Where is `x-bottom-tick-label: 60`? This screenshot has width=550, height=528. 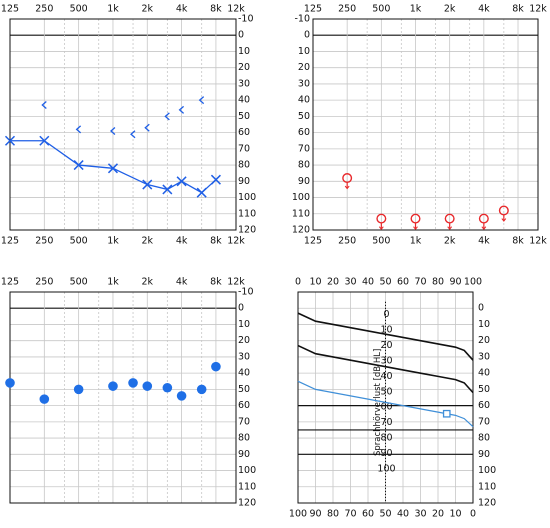 x-bottom-tick-label: 60 is located at coordinates (368, 514).